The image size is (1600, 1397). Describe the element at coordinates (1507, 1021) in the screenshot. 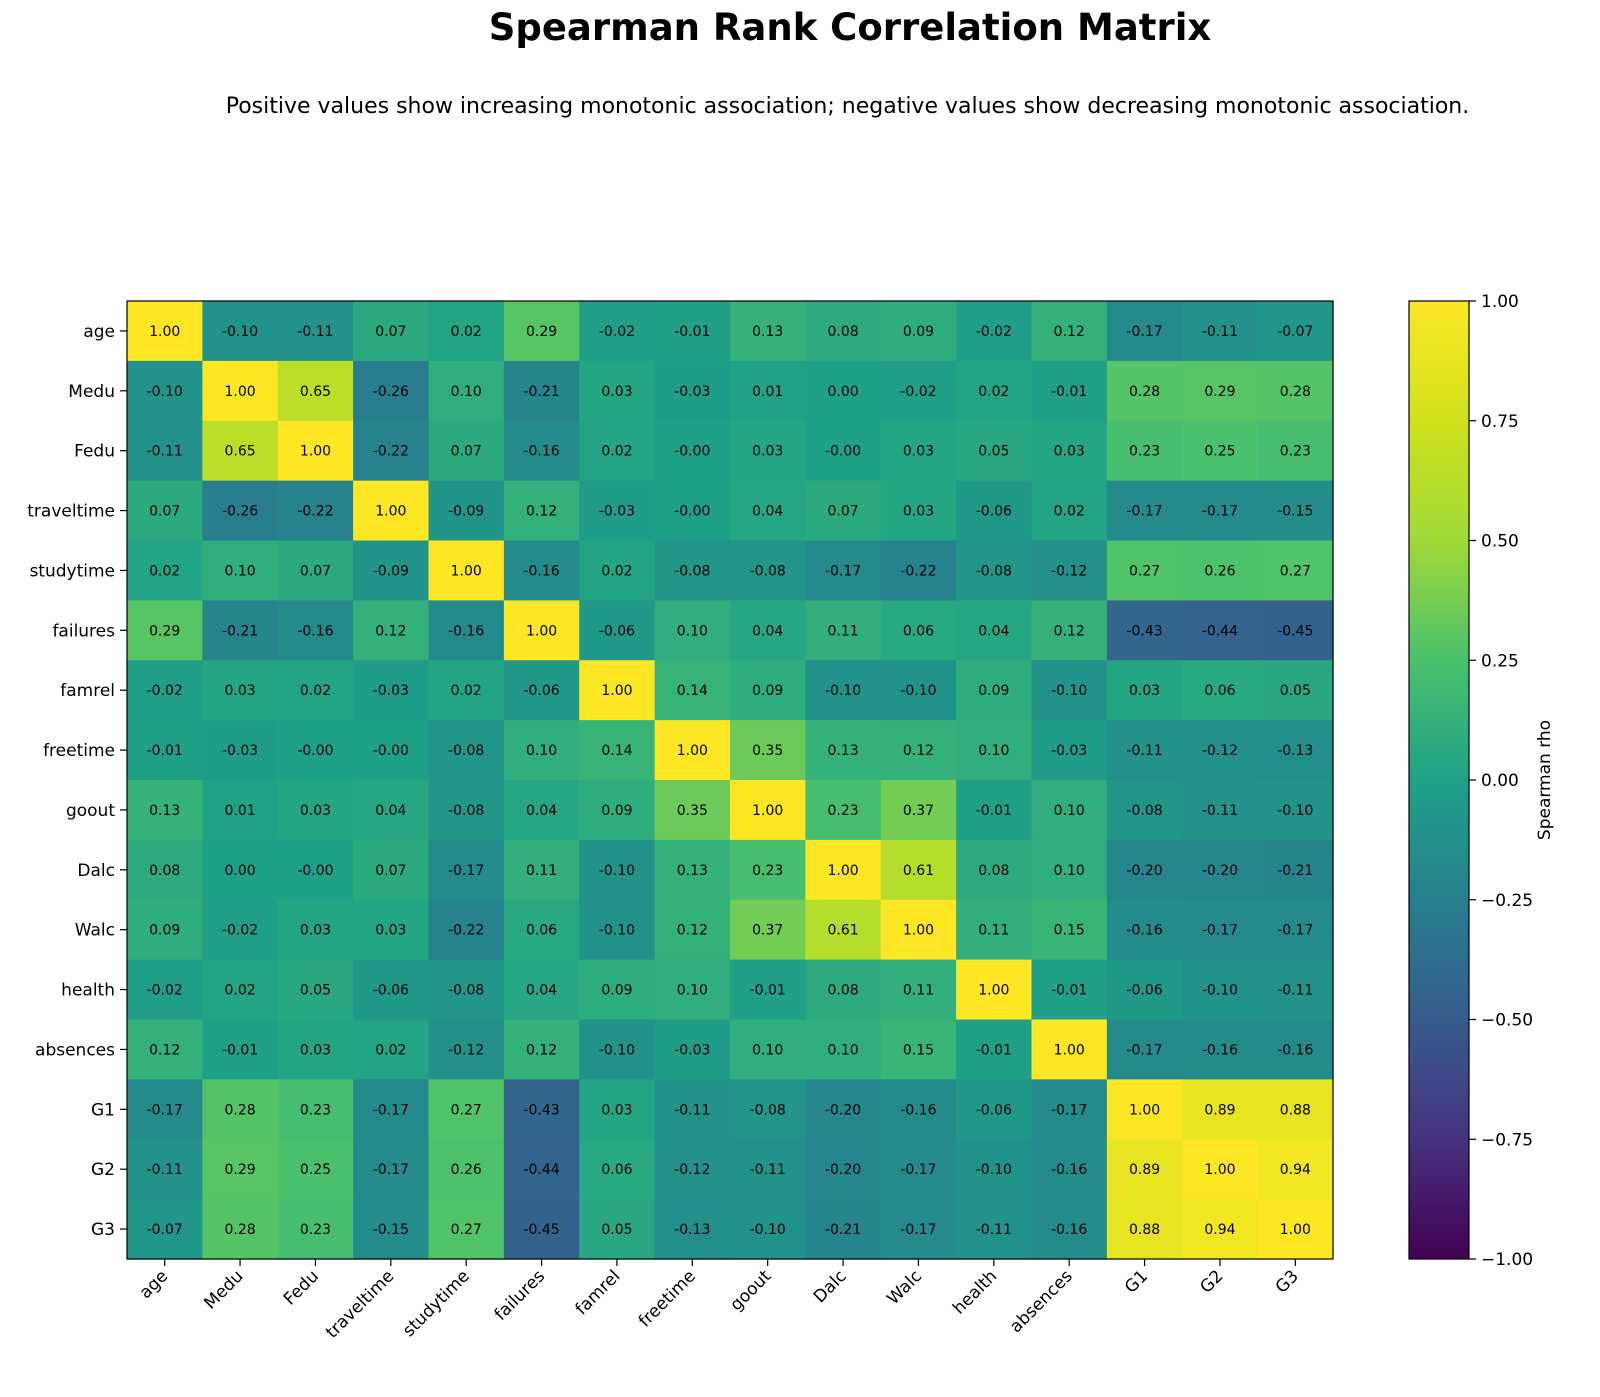

I see `colorbar-tick-label: −0.50` at that location.